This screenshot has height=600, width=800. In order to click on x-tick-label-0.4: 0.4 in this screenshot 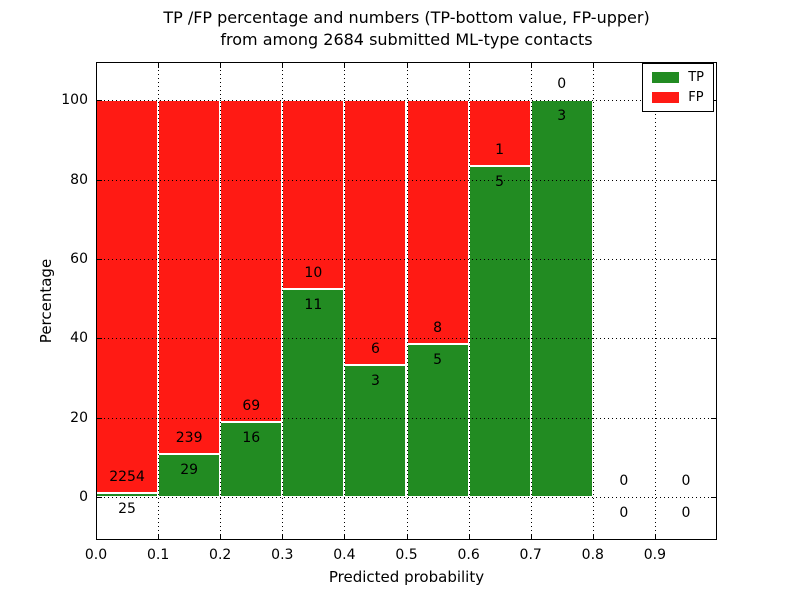, I will do `click(344, 555)`.